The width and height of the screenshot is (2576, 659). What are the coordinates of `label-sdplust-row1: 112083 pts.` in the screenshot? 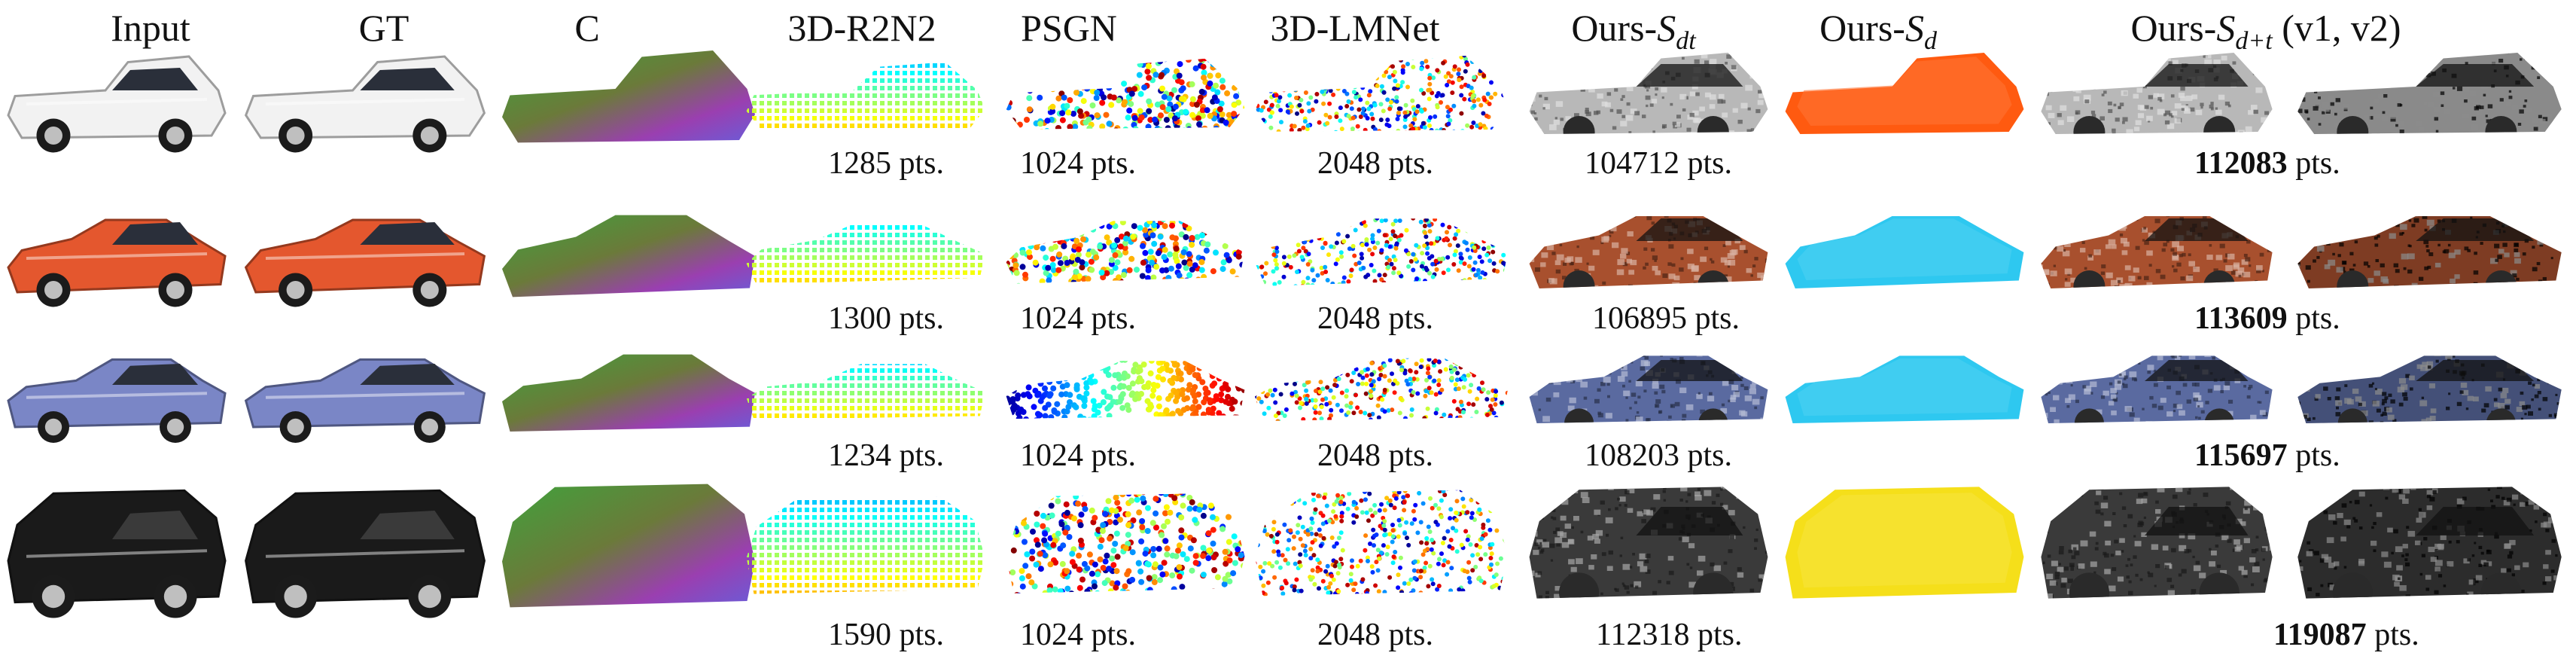 It's located at (2267, 163).